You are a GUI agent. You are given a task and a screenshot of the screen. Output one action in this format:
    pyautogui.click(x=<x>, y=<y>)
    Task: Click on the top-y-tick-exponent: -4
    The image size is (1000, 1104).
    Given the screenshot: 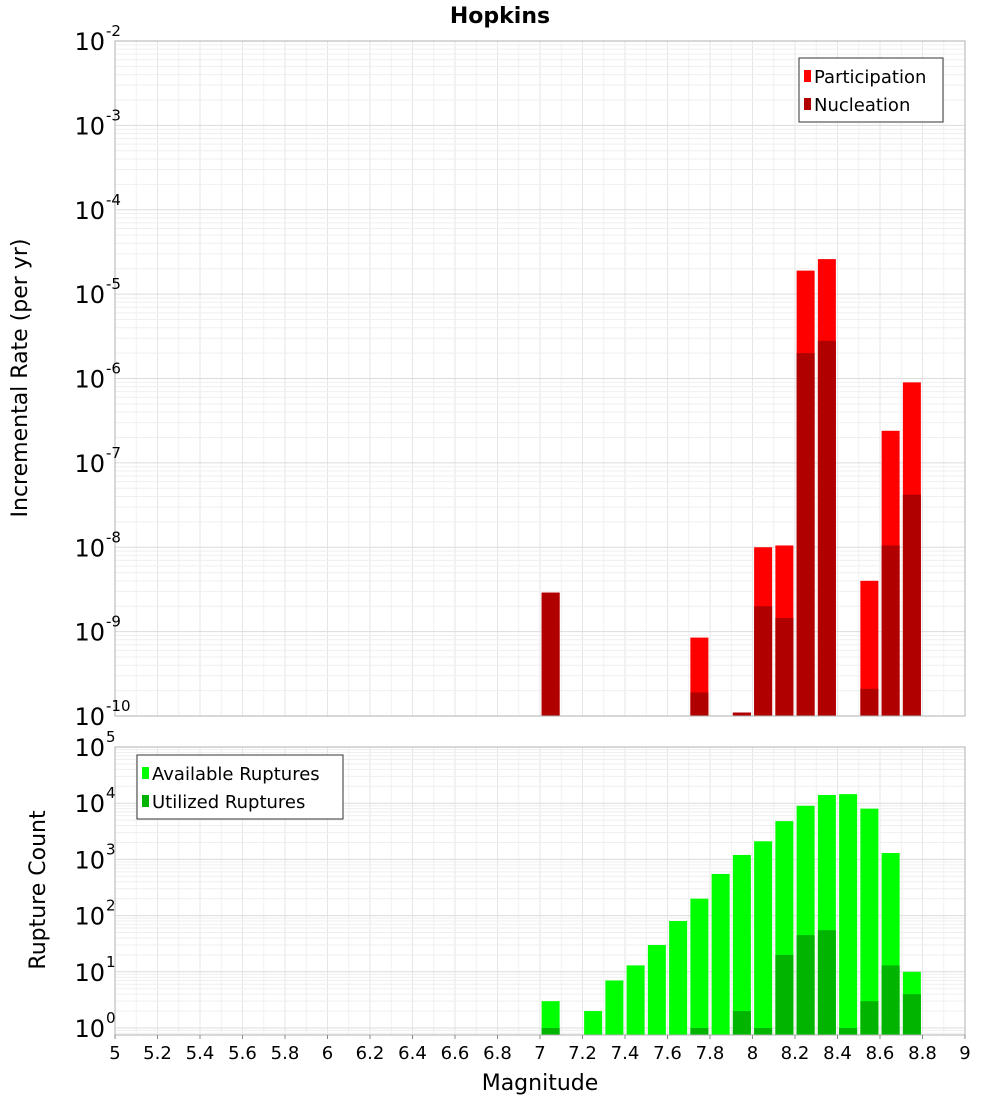 What is the action you would take?
    pyautogui.click(x=113, y=200)
    